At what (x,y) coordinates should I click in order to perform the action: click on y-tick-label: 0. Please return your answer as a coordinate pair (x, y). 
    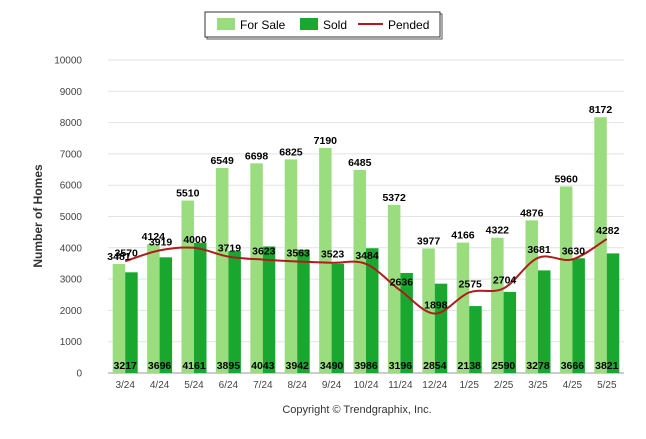
    Looking at the image, I should click on (79, 374).